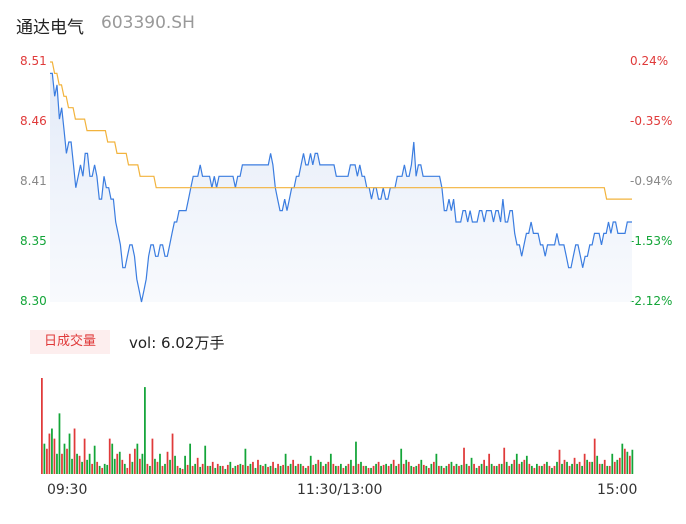 Image resolution: width=686 pixels, height=524 pixels. Describe the element at coordinates (33, 301) in the screenshot. I see `price-tick-label: 8.30` at that location.